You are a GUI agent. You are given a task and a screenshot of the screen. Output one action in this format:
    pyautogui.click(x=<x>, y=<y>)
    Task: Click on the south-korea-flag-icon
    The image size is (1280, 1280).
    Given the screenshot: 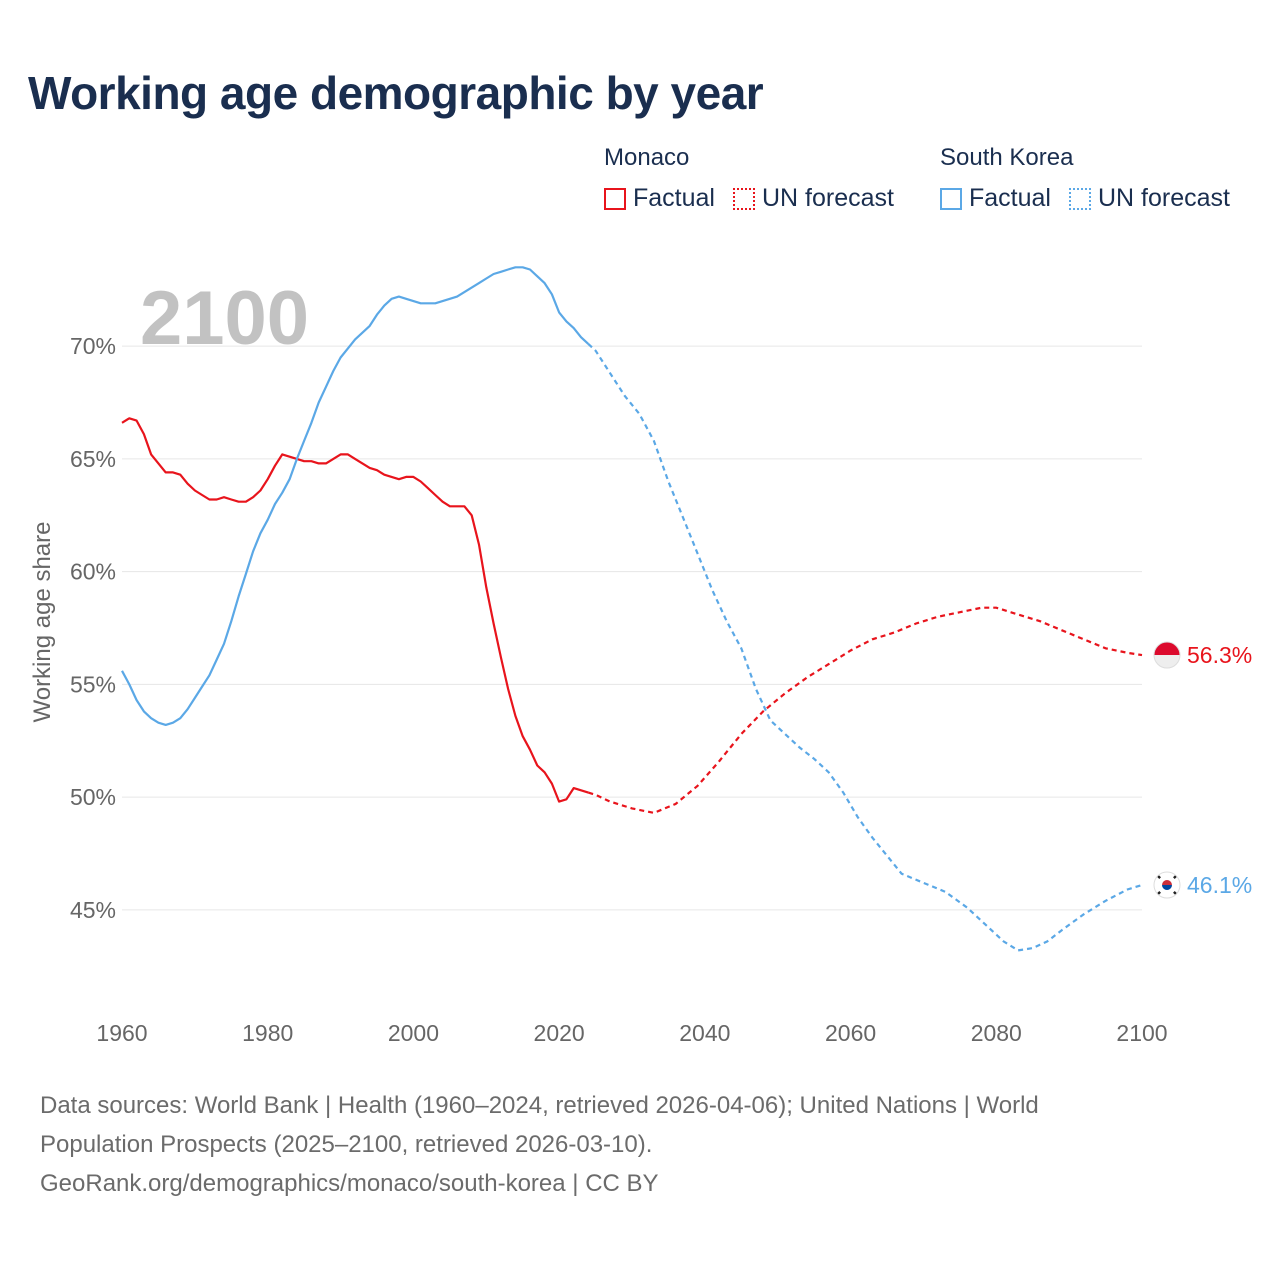 What is the action you would take?
    pyautogui.click(x=1167, y=885)
    